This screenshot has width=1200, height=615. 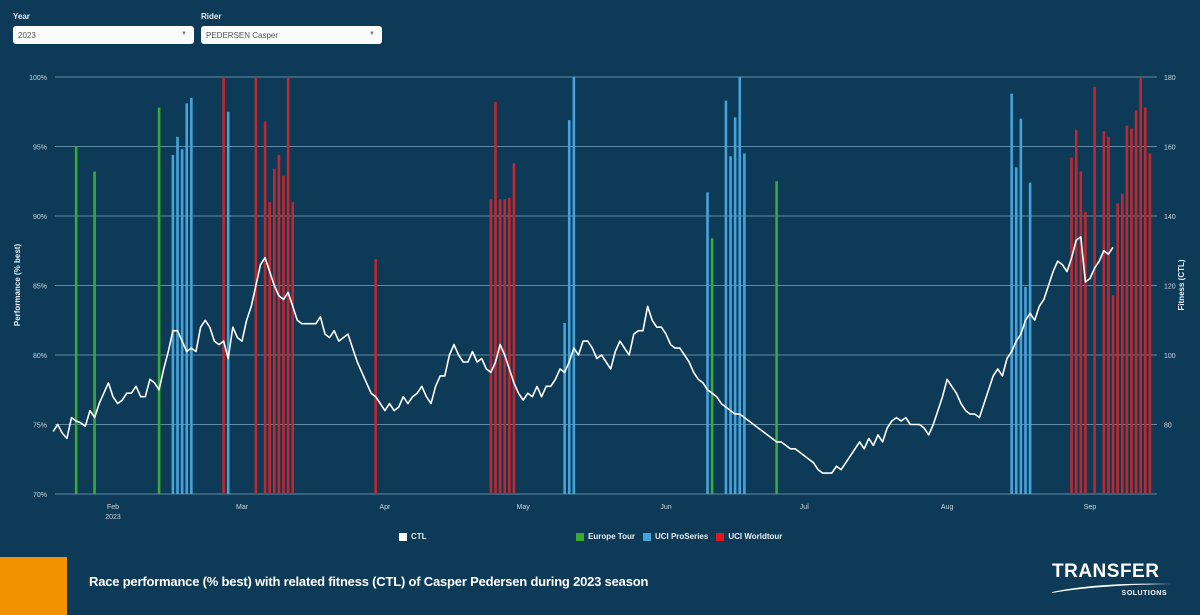 I want to click on logo-swoosh-icon, so click(x=1112, y=588).